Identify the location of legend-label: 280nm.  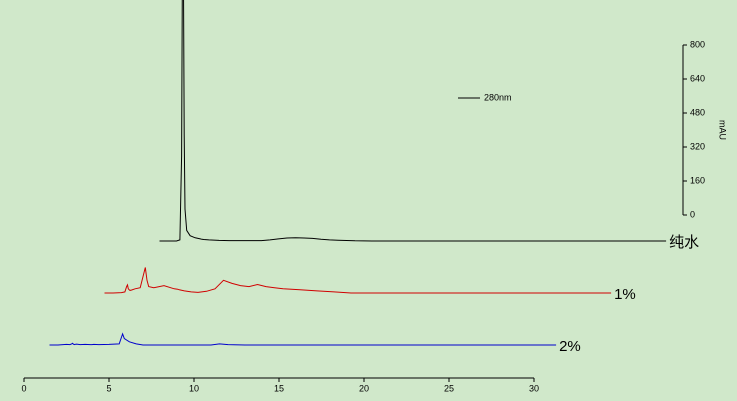
(498, 97).